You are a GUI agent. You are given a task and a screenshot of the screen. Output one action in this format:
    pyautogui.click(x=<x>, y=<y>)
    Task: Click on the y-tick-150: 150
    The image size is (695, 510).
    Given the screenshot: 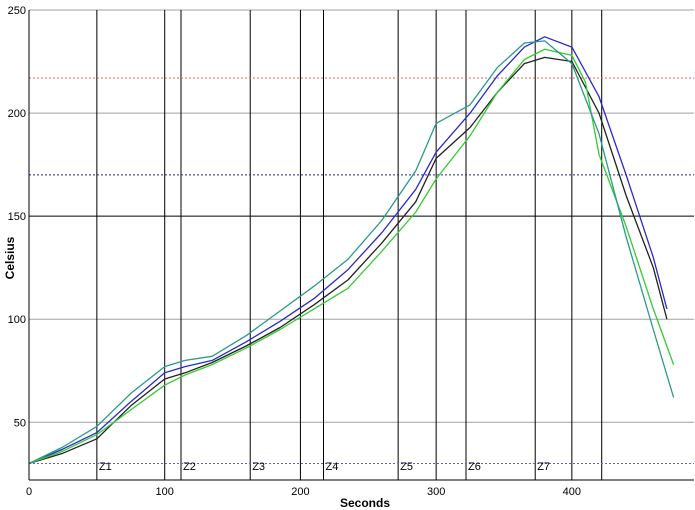 What is the action you would take?
    pyautogui.click(x=17, y=217)
    